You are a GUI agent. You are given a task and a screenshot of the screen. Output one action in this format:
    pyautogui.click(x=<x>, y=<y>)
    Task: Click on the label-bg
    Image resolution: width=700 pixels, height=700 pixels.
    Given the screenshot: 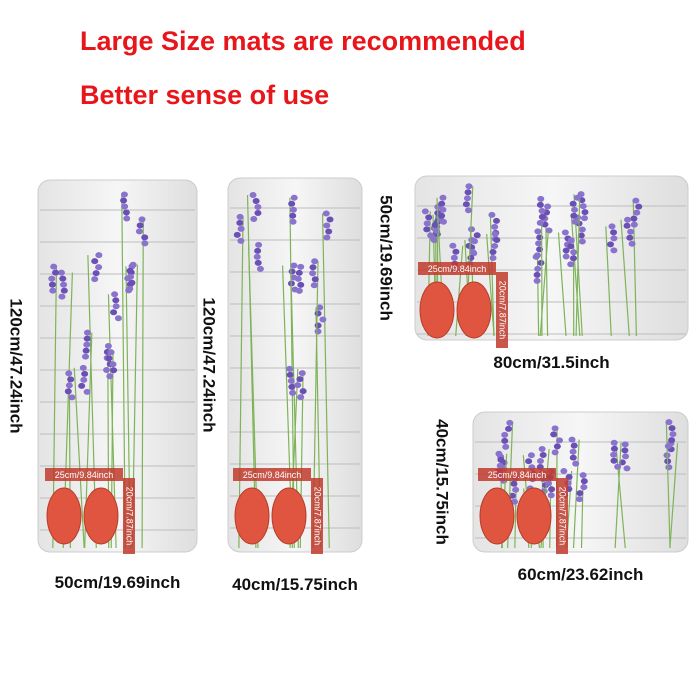 What is the action you would take?
    pyautogui.click(x=457, y=268)
    